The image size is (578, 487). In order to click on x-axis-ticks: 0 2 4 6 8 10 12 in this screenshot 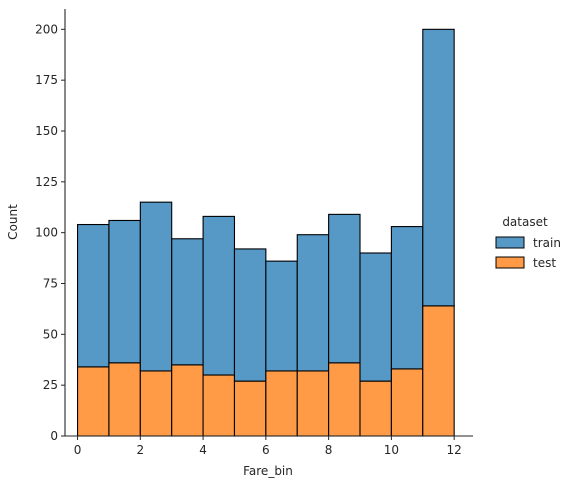, I will do `click(268, 446)`.